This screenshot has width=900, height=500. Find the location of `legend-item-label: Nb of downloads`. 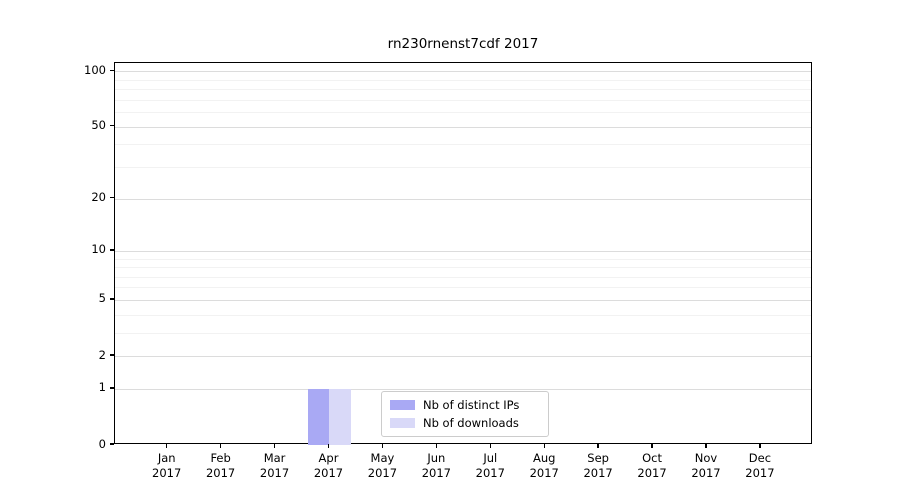

legend-item-label: Nb of downloads is located at coordinates (471, 423).